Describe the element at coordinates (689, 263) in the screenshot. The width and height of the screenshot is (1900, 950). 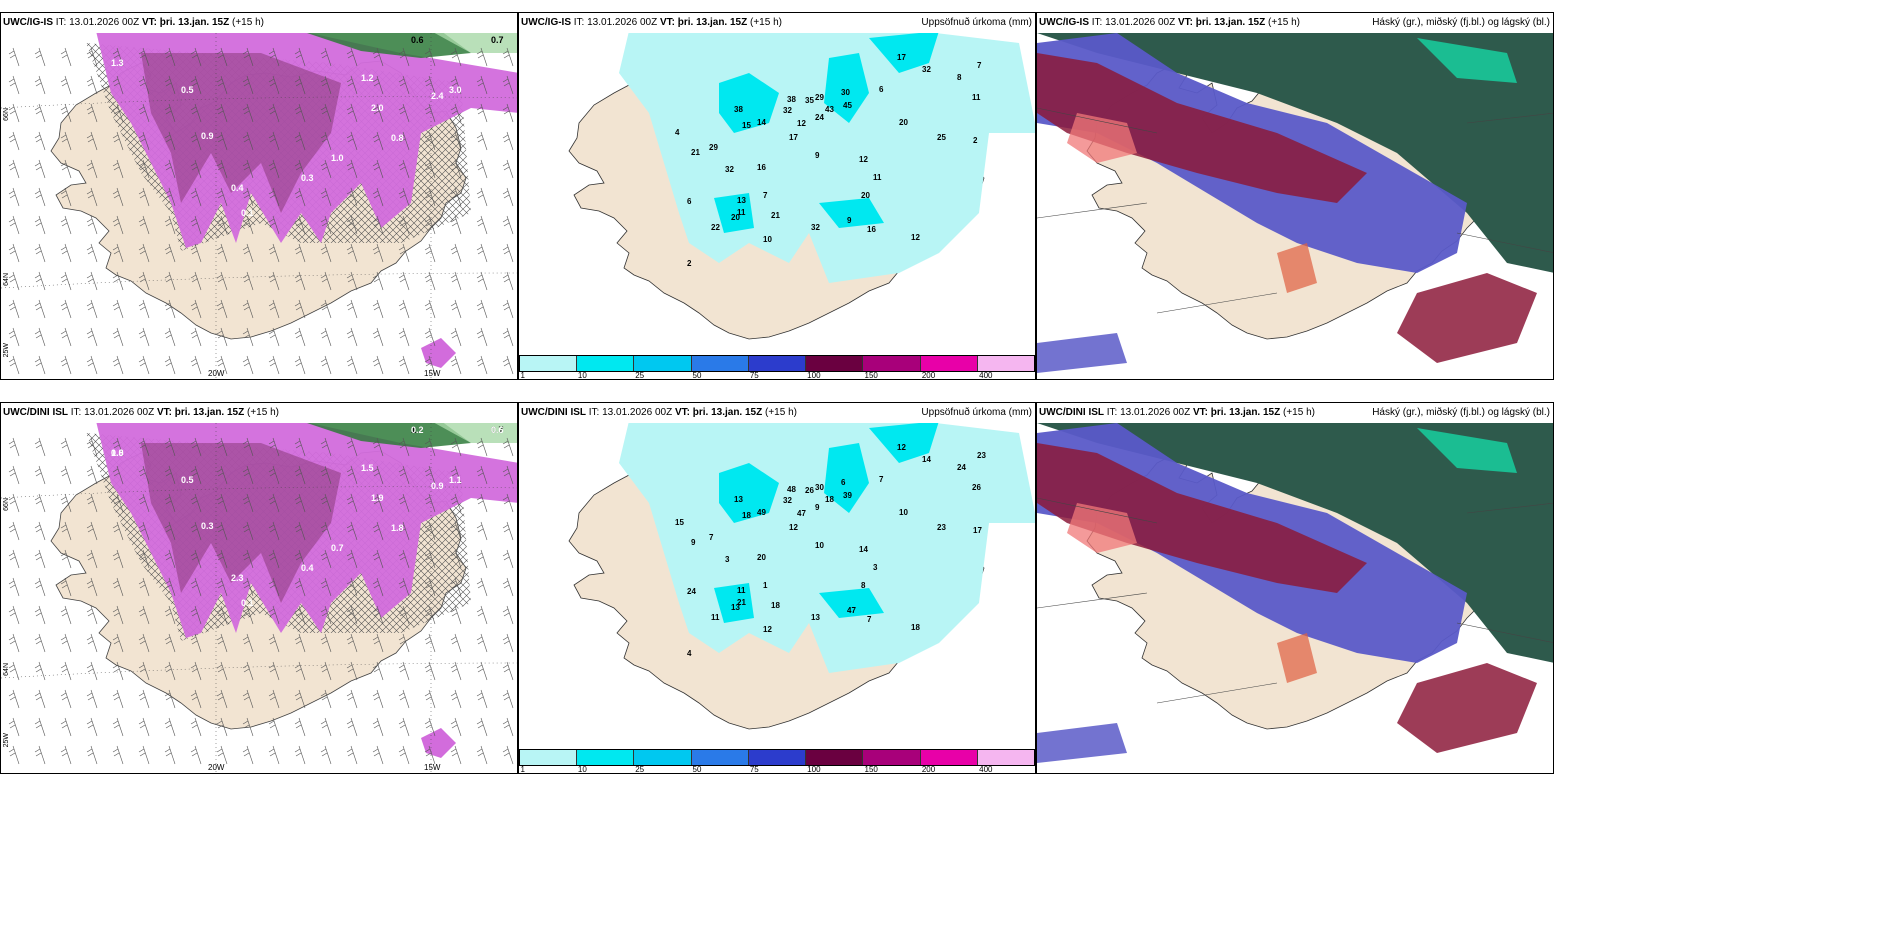
I see `accum-value-label: 2` at that location.